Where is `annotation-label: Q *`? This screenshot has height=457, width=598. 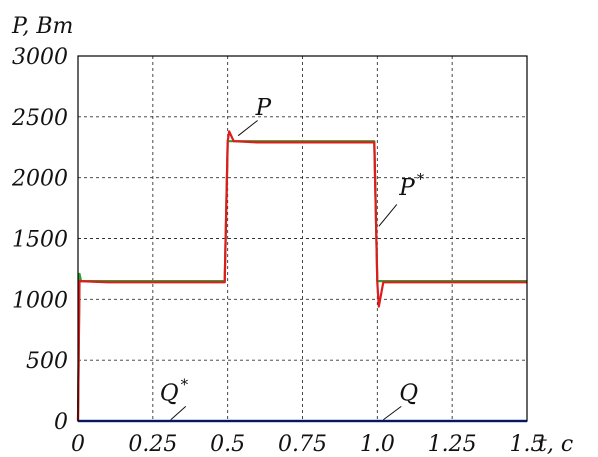 annotation-label: Q * is located at coordinates (174, 391).